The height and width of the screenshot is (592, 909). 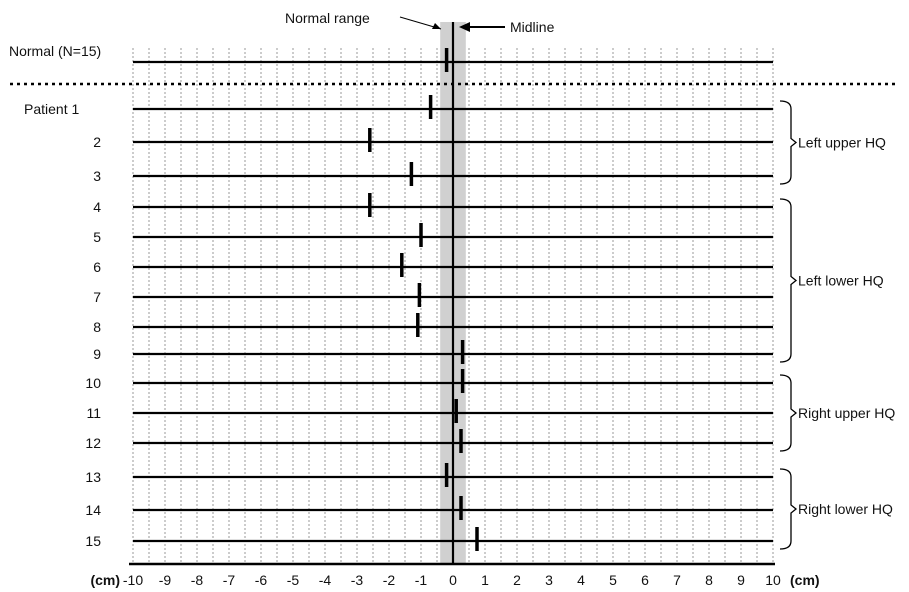 What do you see at coordinates (93, 413) in the screenshot?
I see `row-label: 11` at bounding box center [93, 413].